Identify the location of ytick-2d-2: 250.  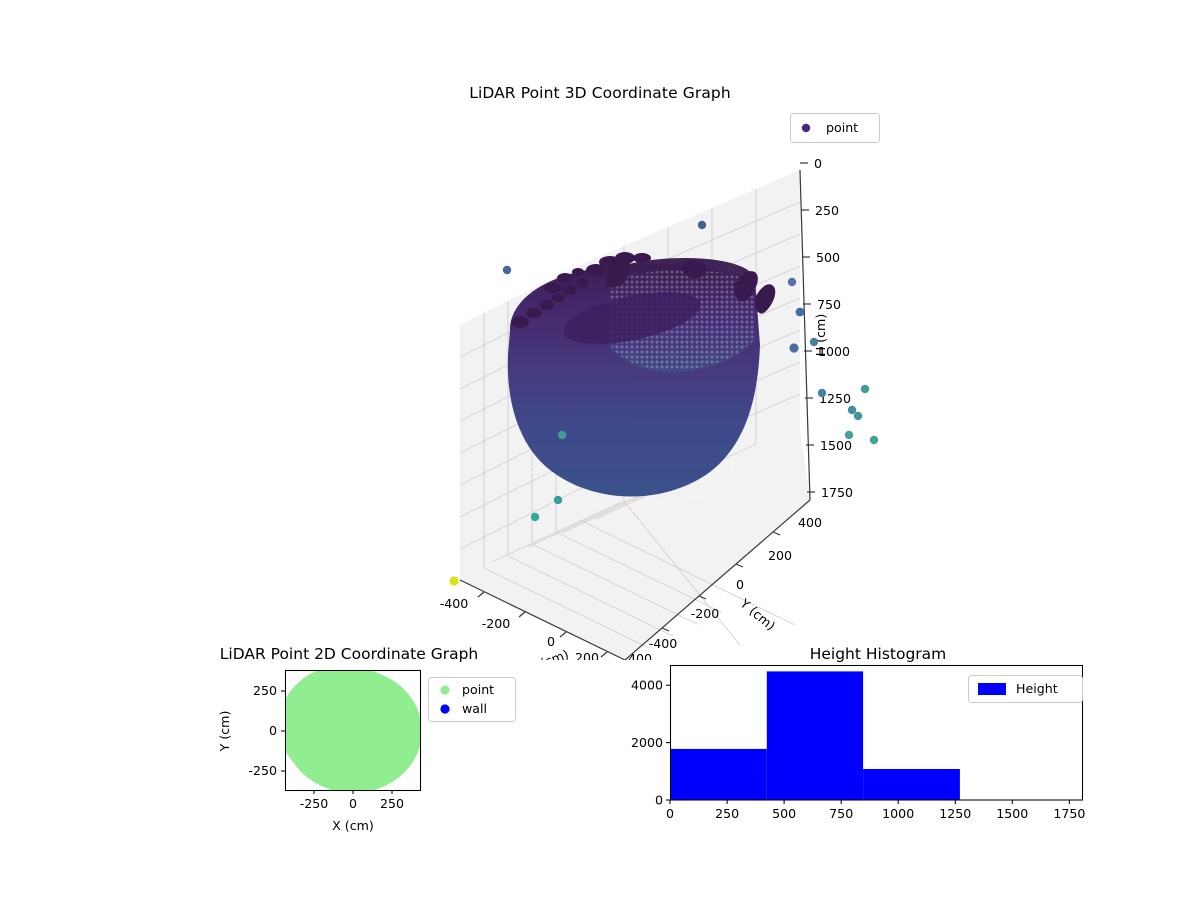
(265, 690).